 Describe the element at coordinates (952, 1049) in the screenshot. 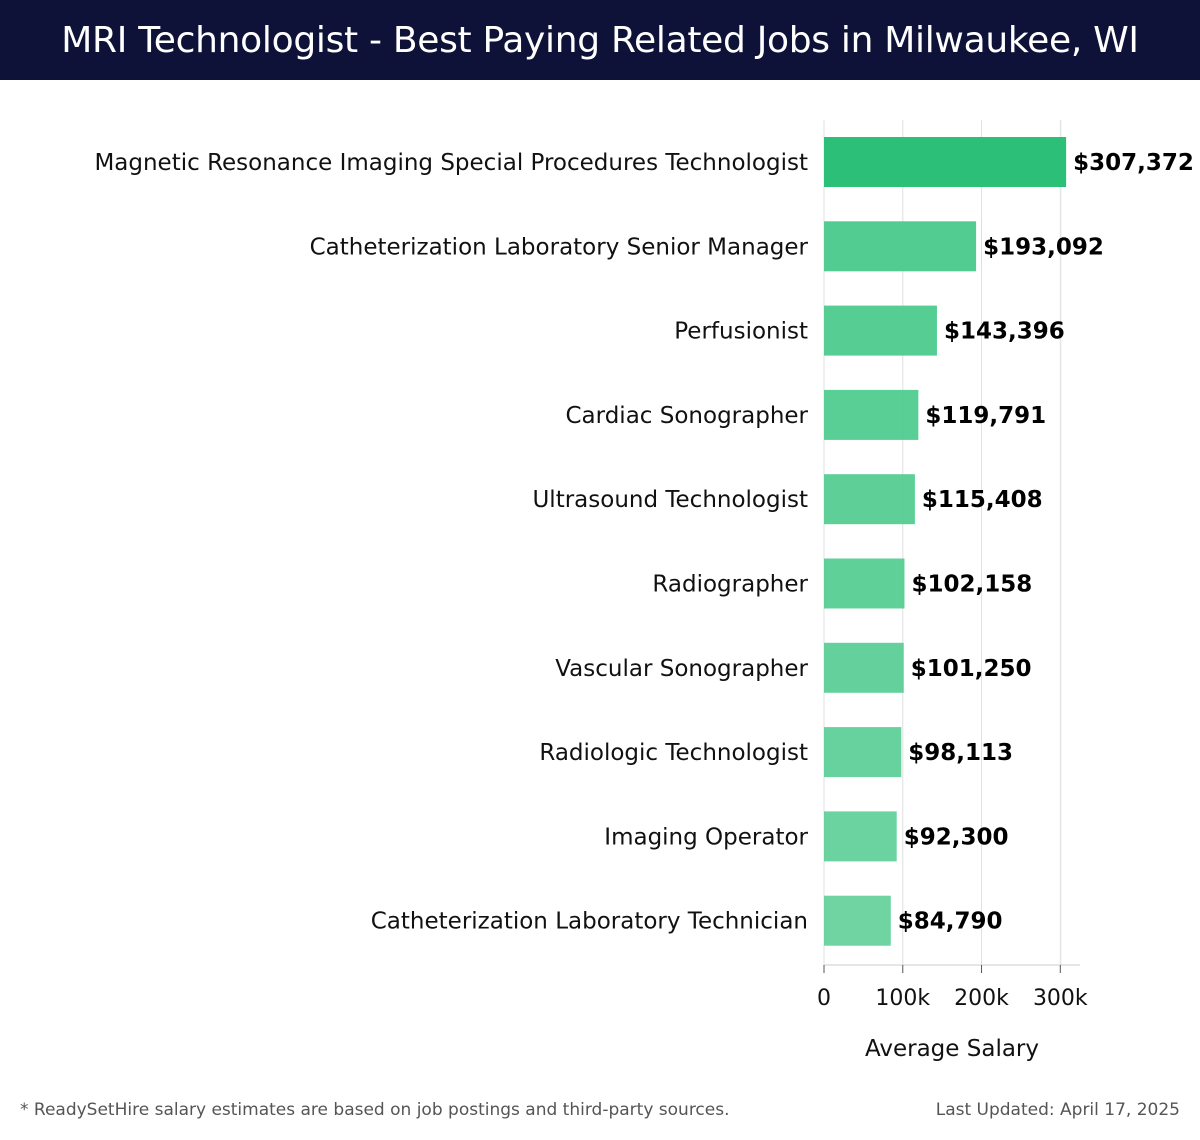

I see `x-axis-title: Average Salary` at that location.